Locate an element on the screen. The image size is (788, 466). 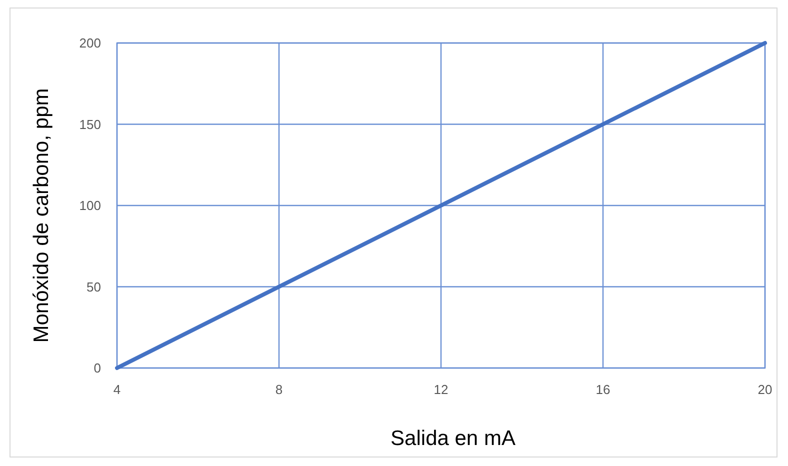
x-tick-label: 20 is located at coordinates (765, 389).